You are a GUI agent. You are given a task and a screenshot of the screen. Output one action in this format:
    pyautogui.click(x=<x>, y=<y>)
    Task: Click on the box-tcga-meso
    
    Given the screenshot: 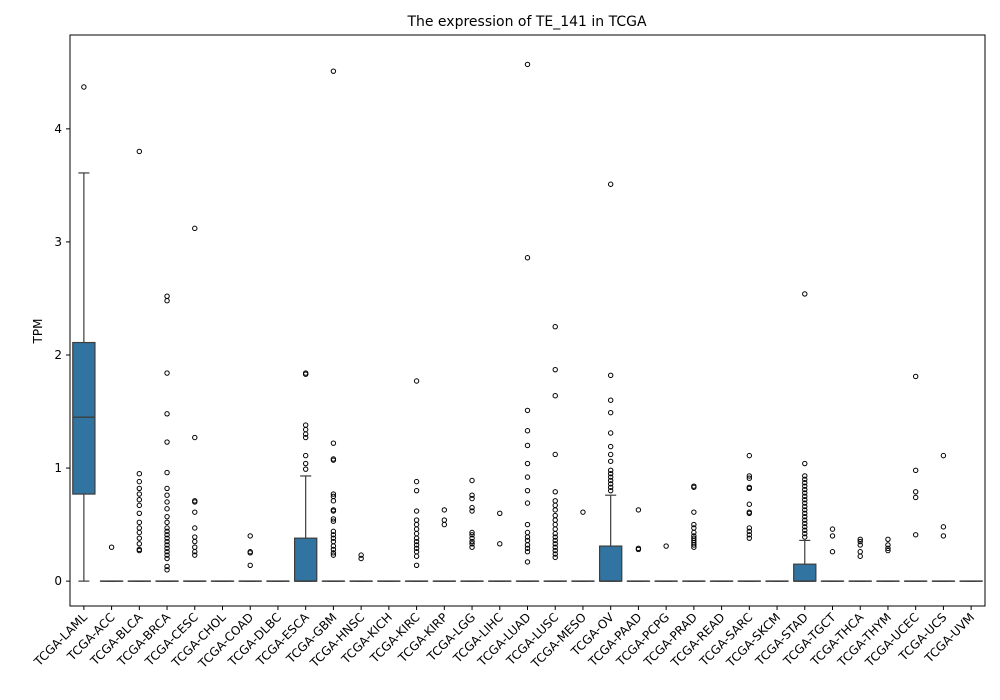 What is the action you would take?
    pyautogui.click(x=583, y=545)
    